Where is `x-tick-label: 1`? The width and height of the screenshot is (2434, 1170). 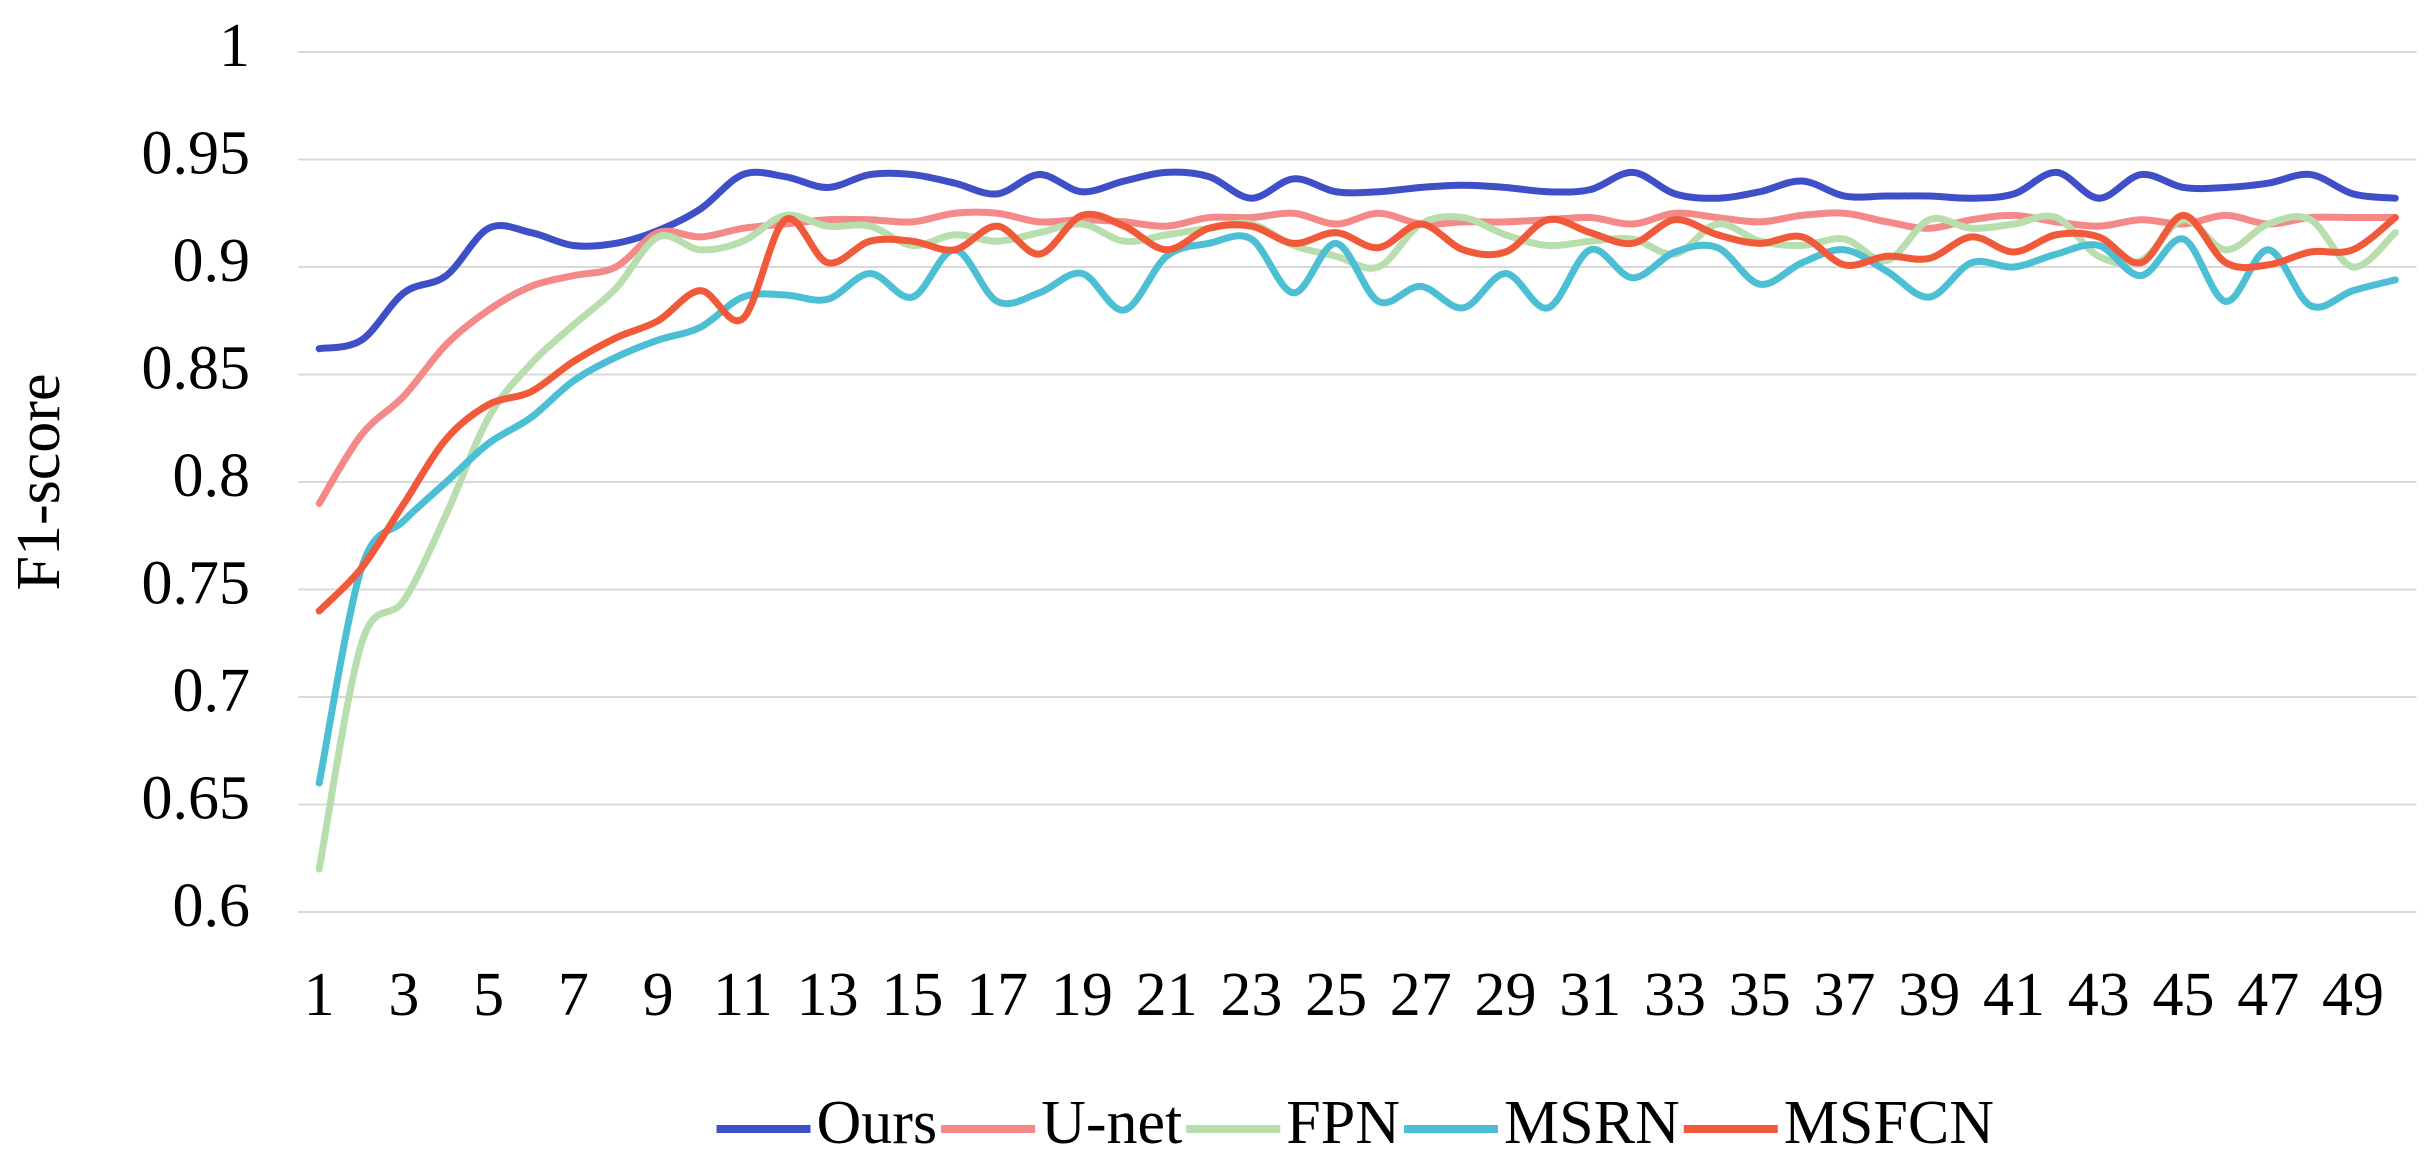 x-tick-label: 1 is located at coordinates (319, 995).